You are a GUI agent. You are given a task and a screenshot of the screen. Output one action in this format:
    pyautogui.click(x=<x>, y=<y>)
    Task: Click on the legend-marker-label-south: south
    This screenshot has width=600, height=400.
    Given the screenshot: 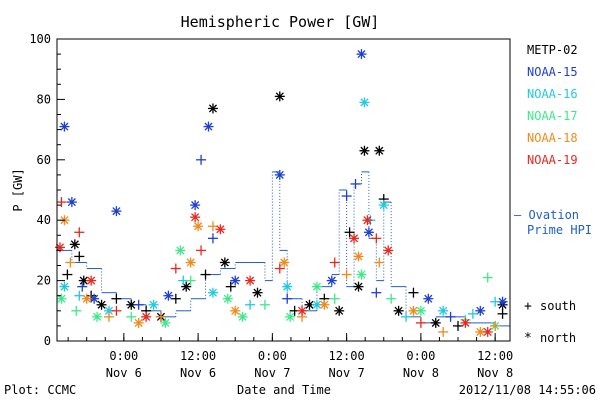 What is the action you would take?
    pyautogui.click(x=558, y=306)
    